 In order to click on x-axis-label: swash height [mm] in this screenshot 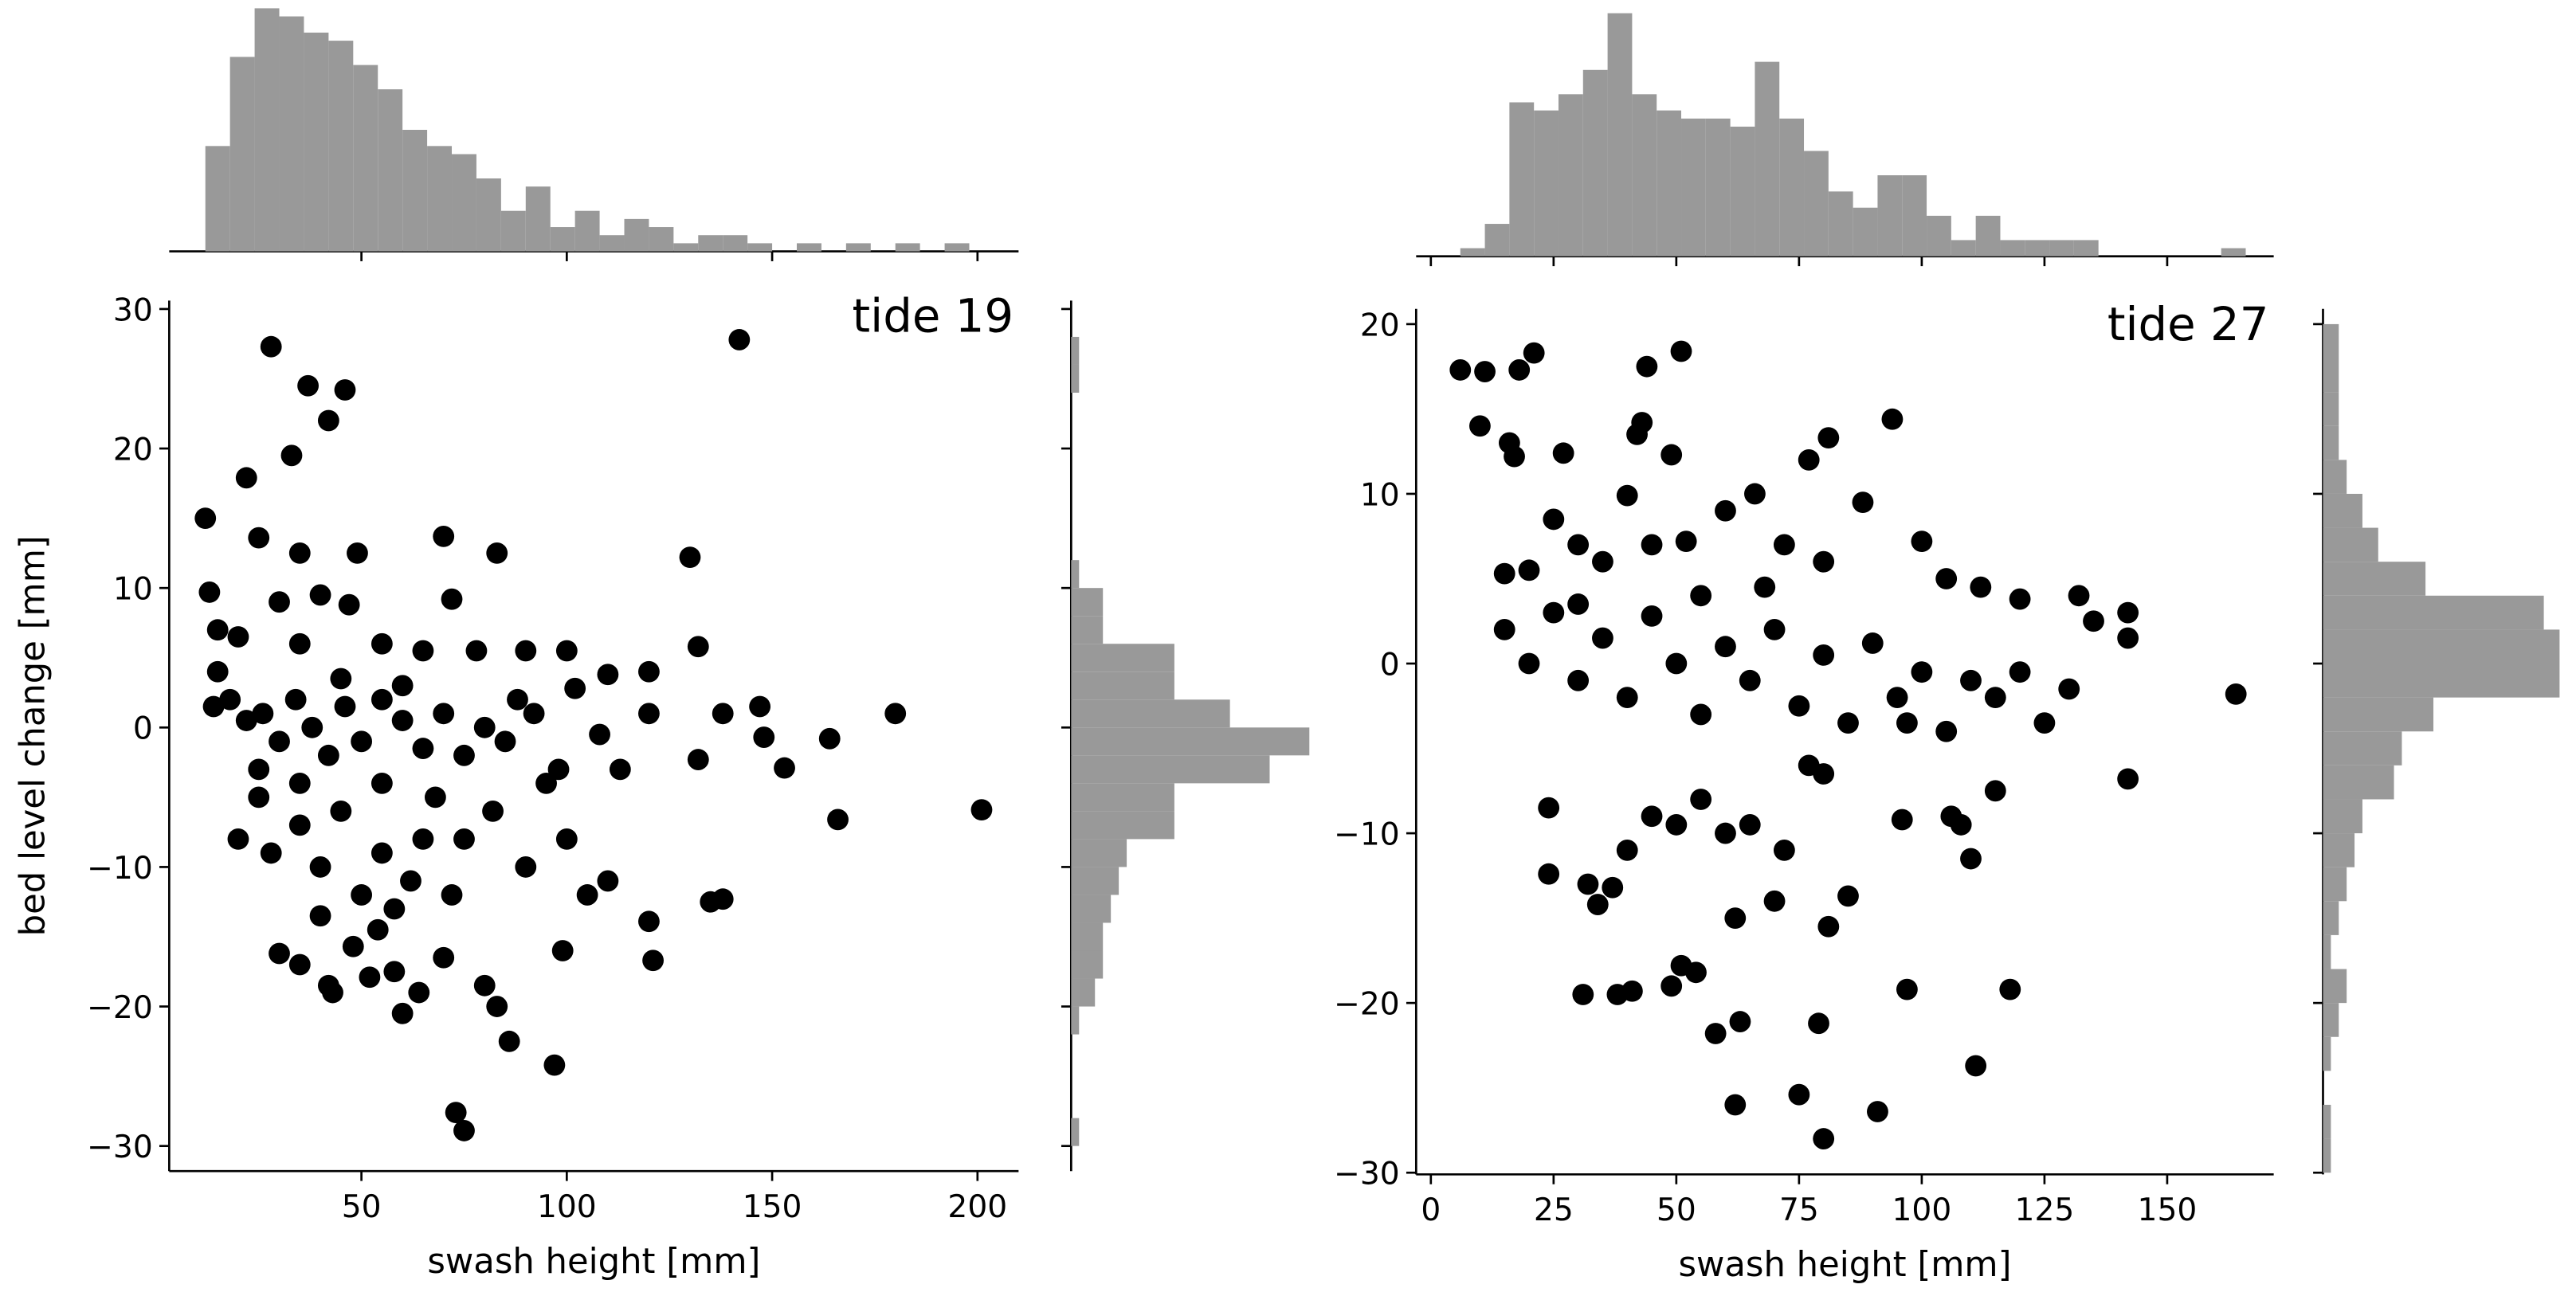, I will do `click(593, 1262)`.